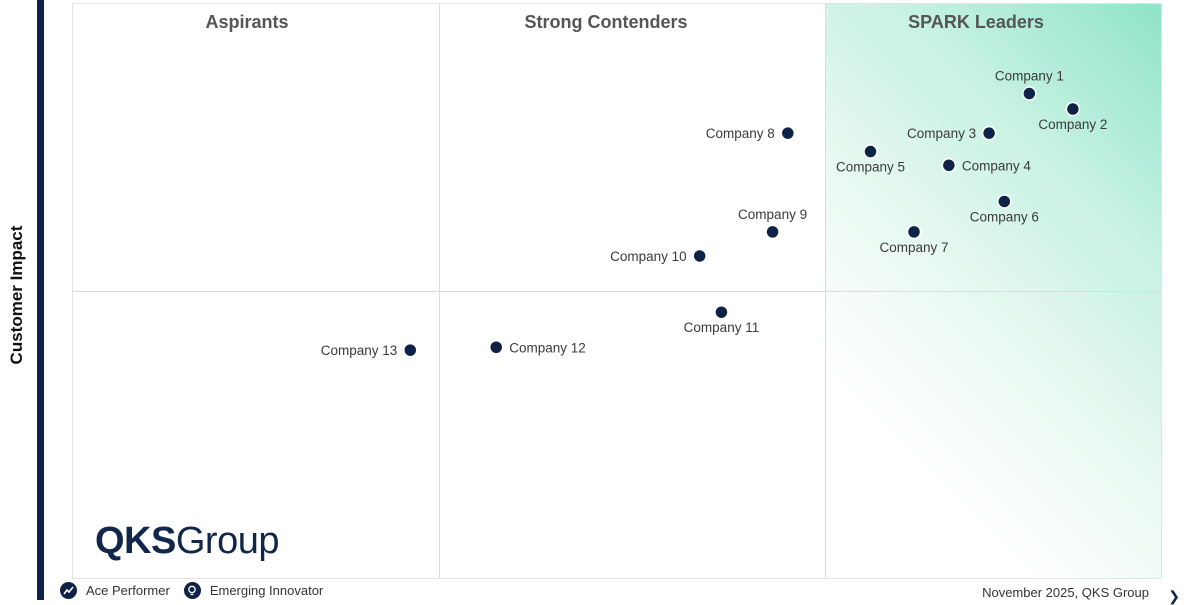 The height and width of the screenshot is (605, 1200). What do you see at coordinates (68, 590) in the screenshot?
I see `trend-up-icon` at bounding box center [68, 590].